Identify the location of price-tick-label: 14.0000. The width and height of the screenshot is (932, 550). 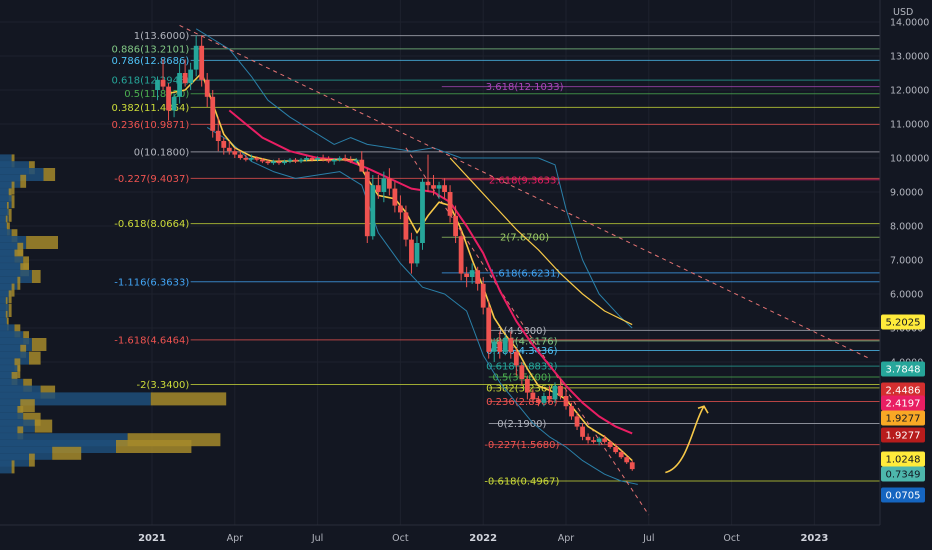
(909, 23).